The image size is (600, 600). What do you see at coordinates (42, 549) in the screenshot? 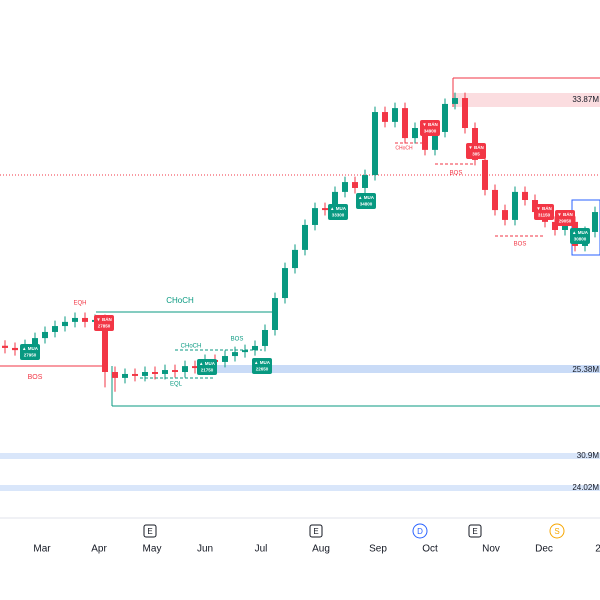
I see `x-tick-label: Mar` at bounding box center [42, 549].